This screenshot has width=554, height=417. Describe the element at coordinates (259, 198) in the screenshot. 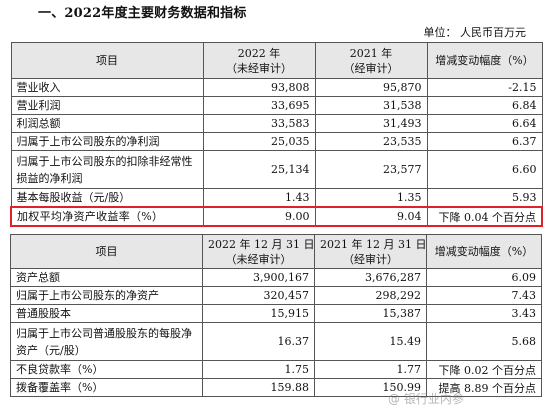

I see `value-2022: 1.43` at that location.